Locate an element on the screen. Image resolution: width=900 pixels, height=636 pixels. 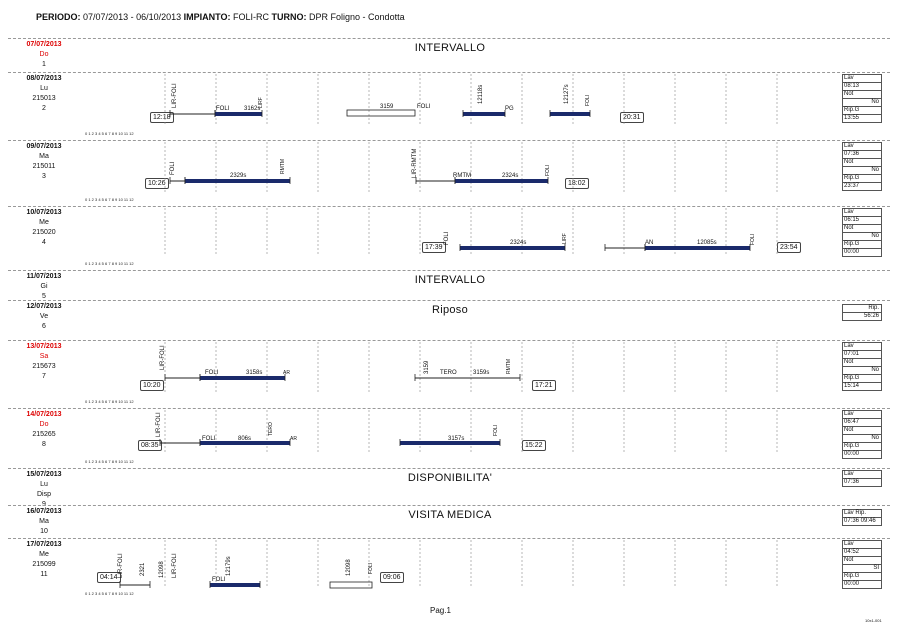
end-time: 17:21 is located at coordinates (544, 385).